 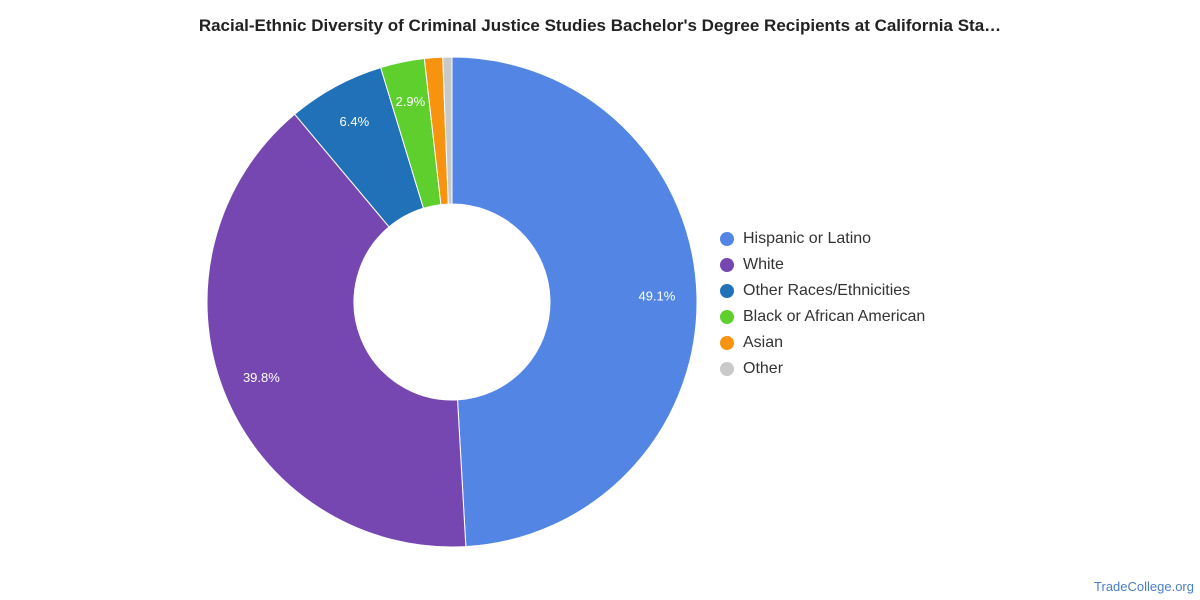 I want to click on legend-label: White, so click(x=763, y=264).